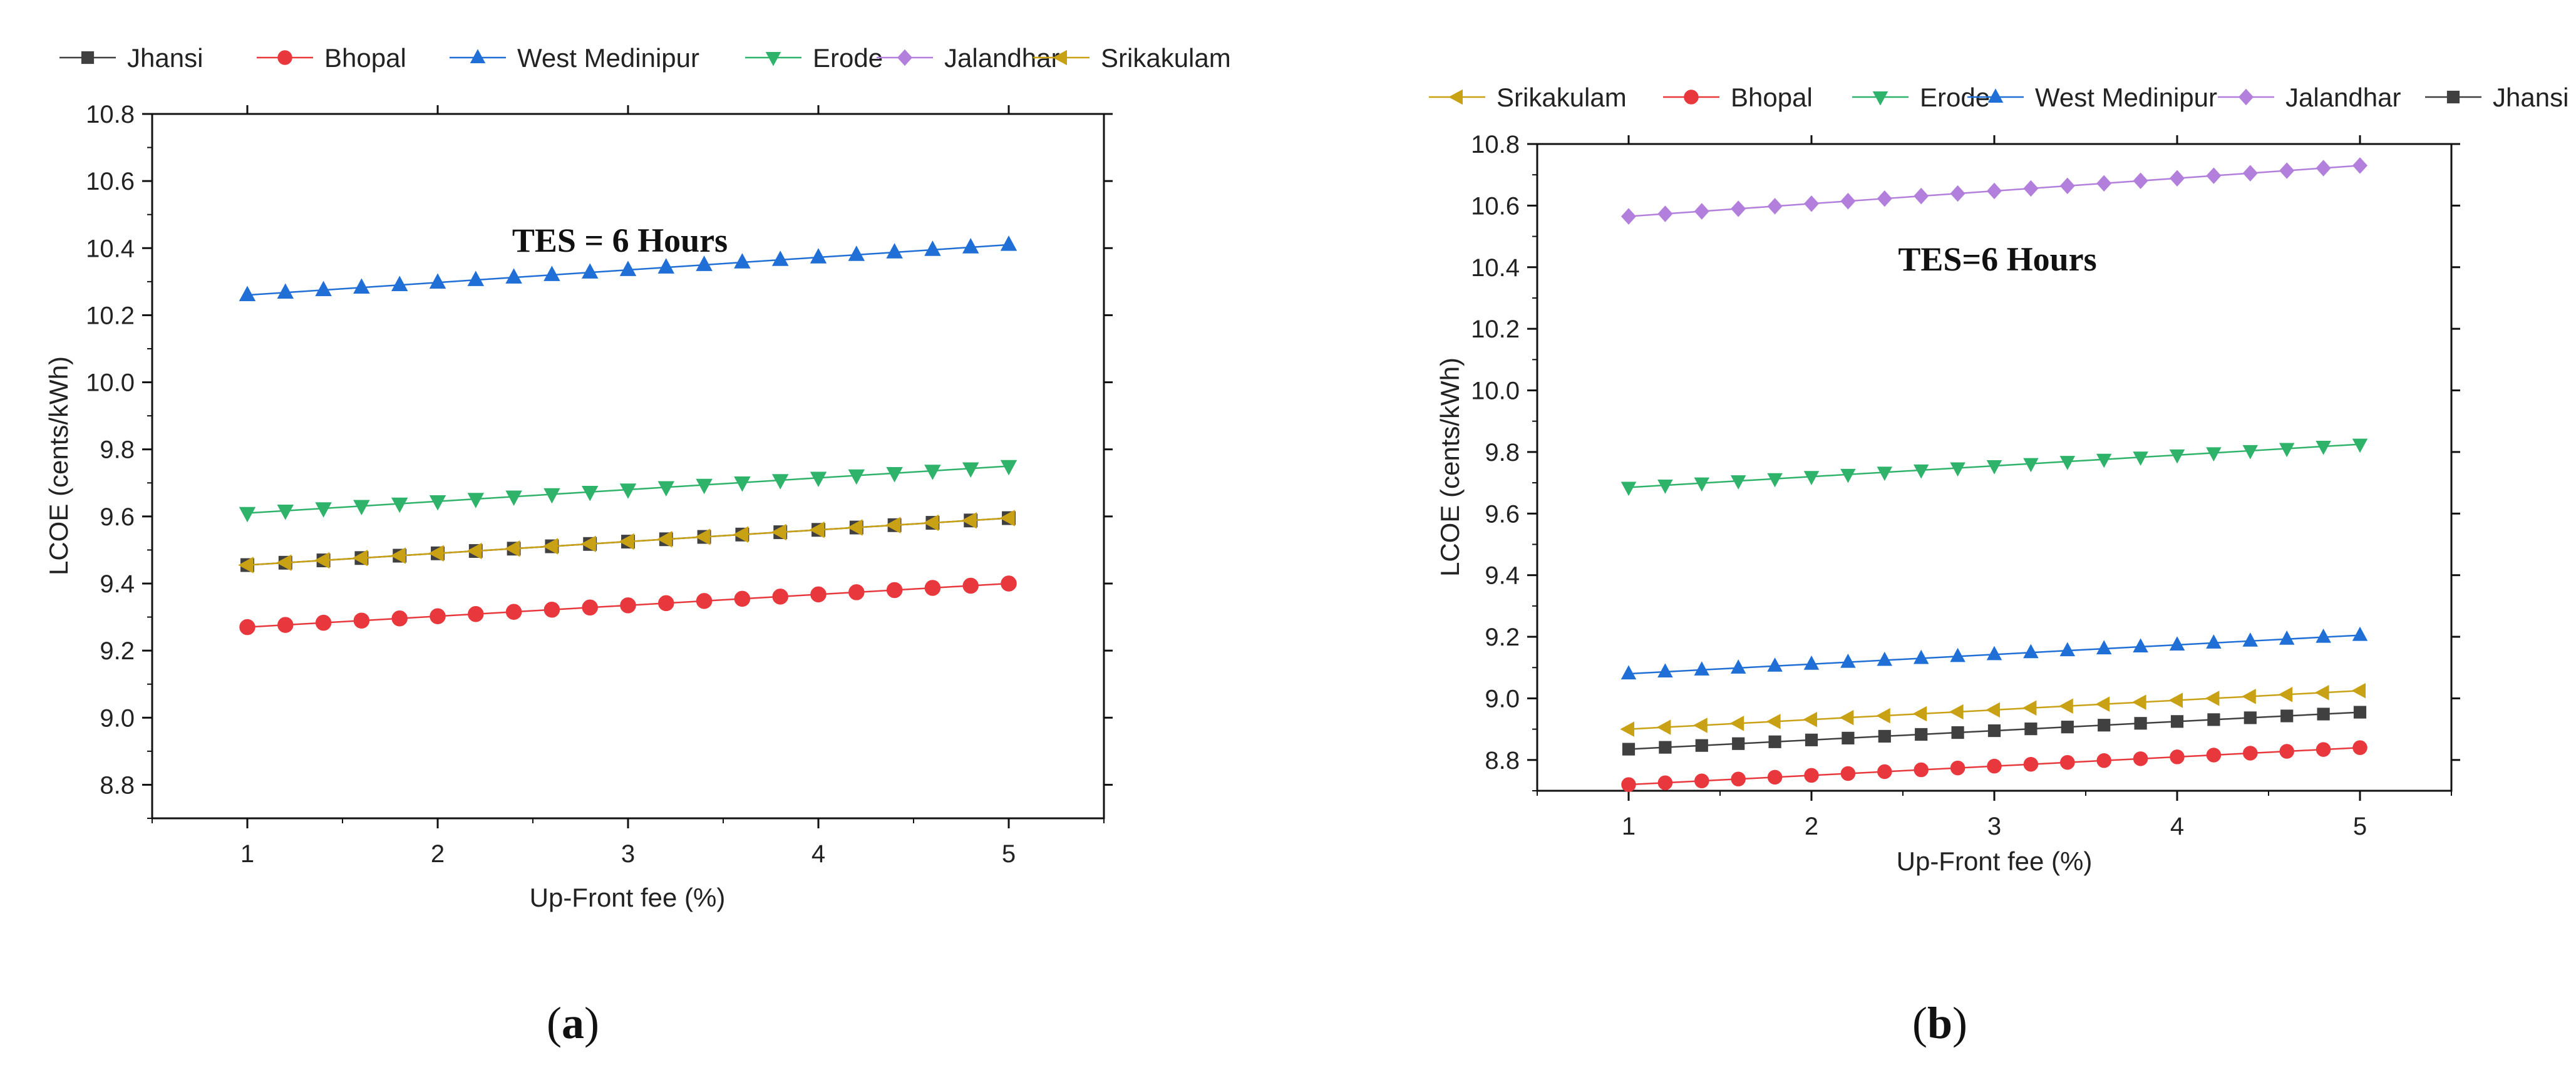 The image size is (2576, 1065). Describe the element at coordinates (438, 854) in the screenshot. I see `x-tick-label: 2` at that location.